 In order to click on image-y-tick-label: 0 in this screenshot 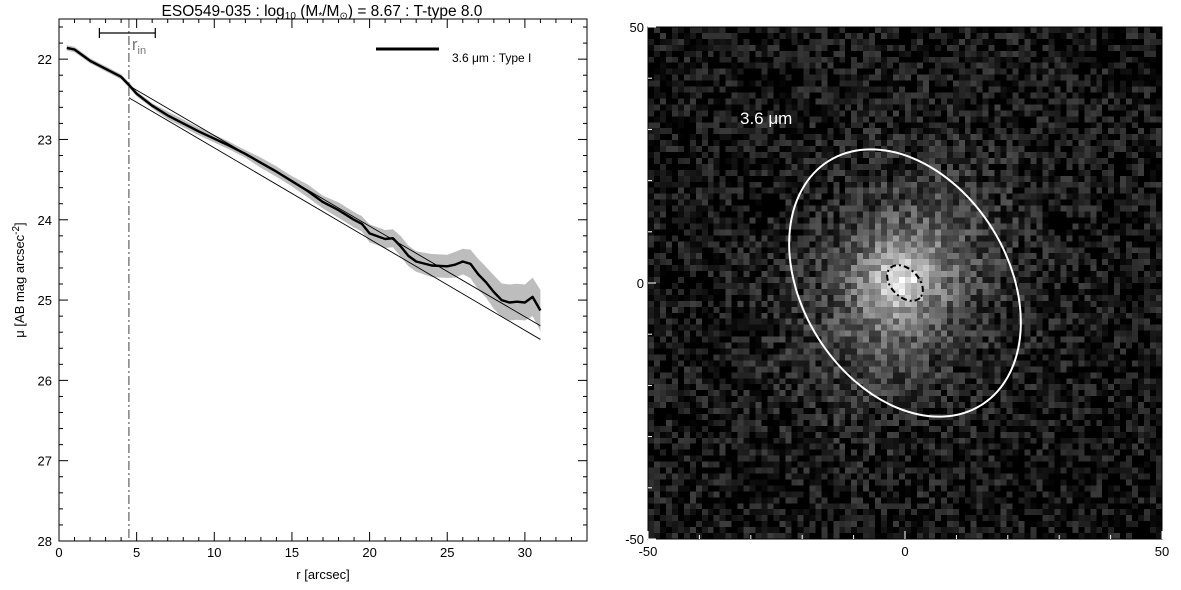, I will do `click(640, 283)`.